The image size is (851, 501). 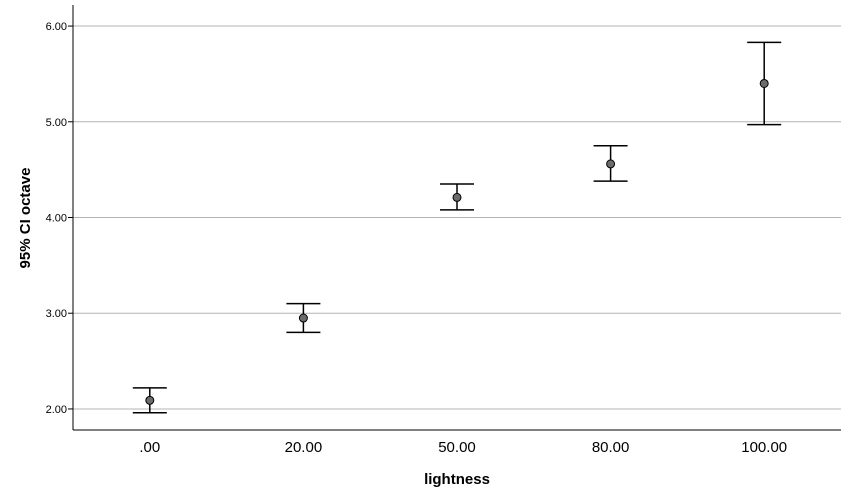 I want to click on y-axis-ticks: 2.00 3.00 4.00 5.00 6.00, so click(x=59, y=218).